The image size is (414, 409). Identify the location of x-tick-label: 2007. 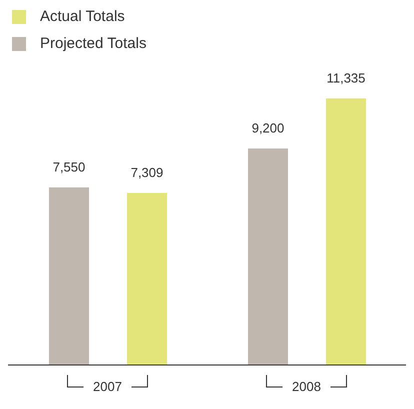
(107, 386).